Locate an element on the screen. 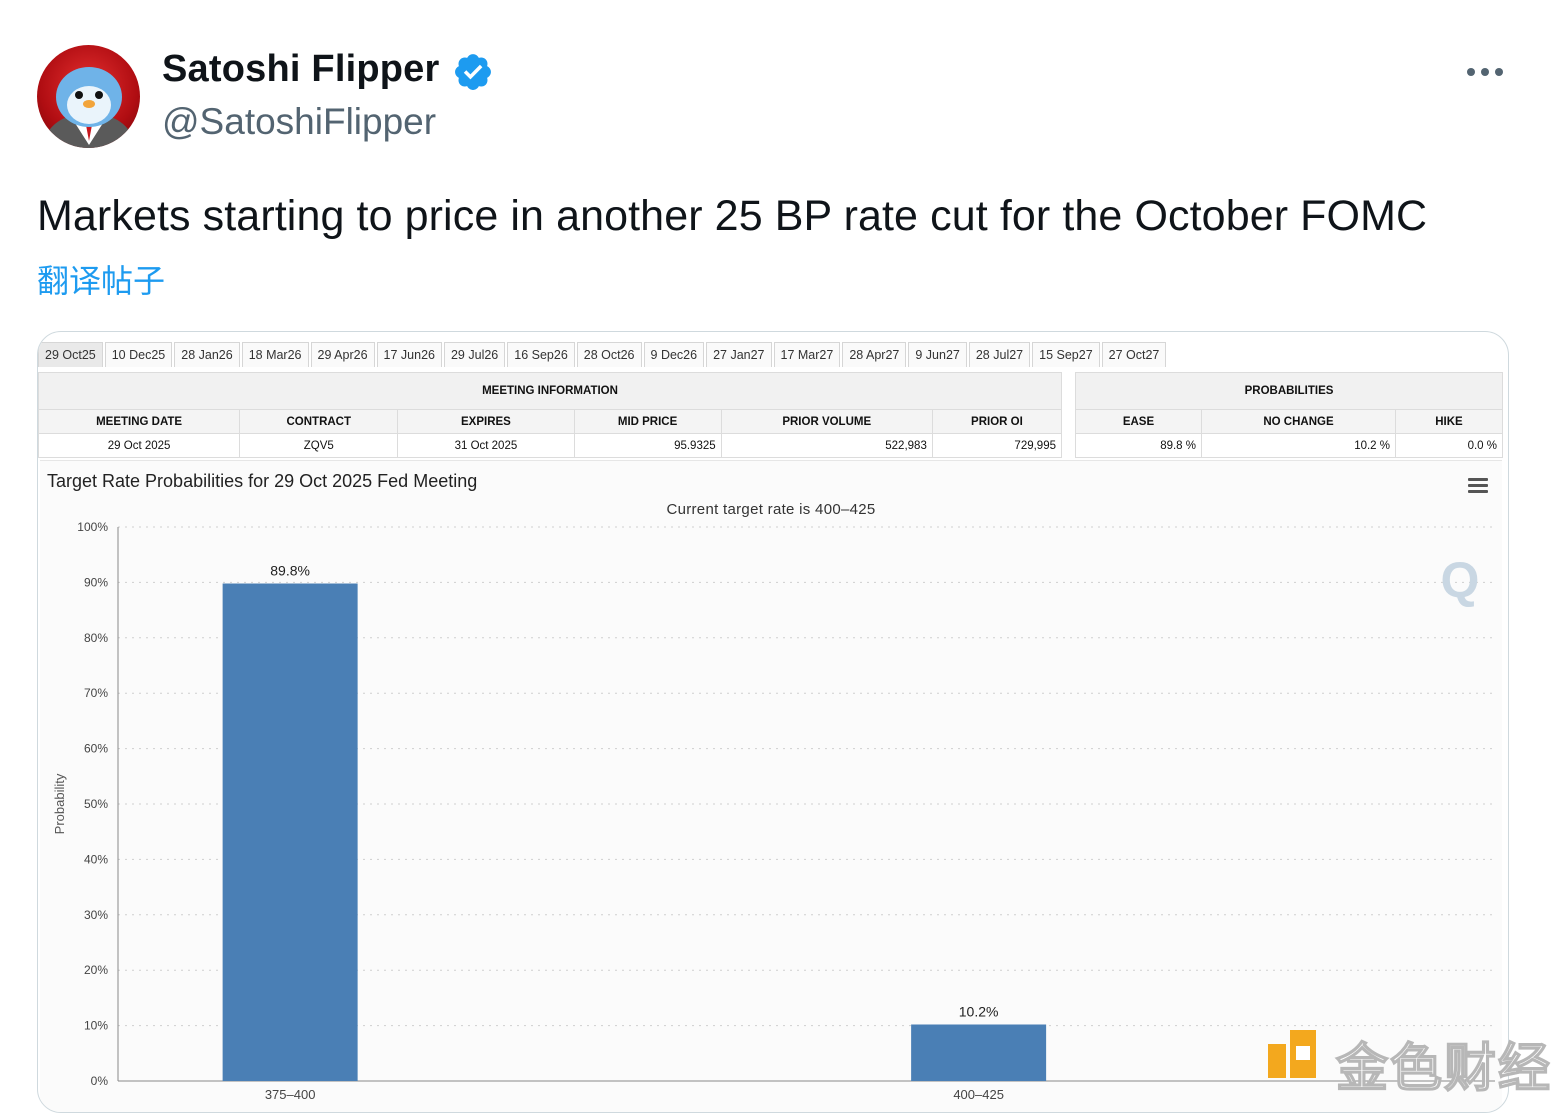  y-axis-title: Probability is located at coordinates (59, 803).